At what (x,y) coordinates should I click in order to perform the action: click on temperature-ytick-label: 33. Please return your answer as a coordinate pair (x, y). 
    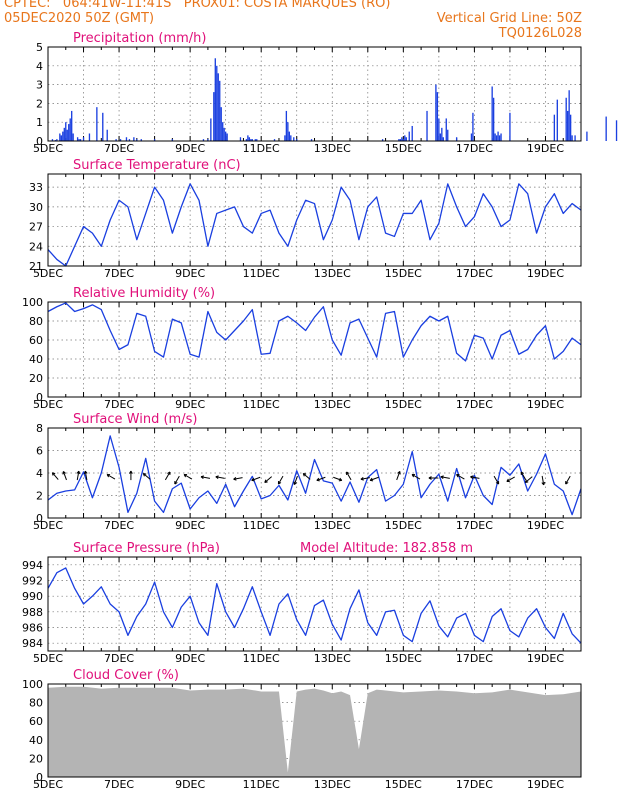
    Looking at the image, I should click on (36, 187).